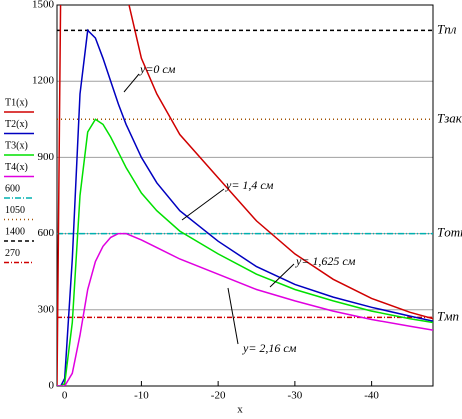  Describe the element at coordinates (449, 117) in the screenshot. I see `reference-label: Tзак` at that location.